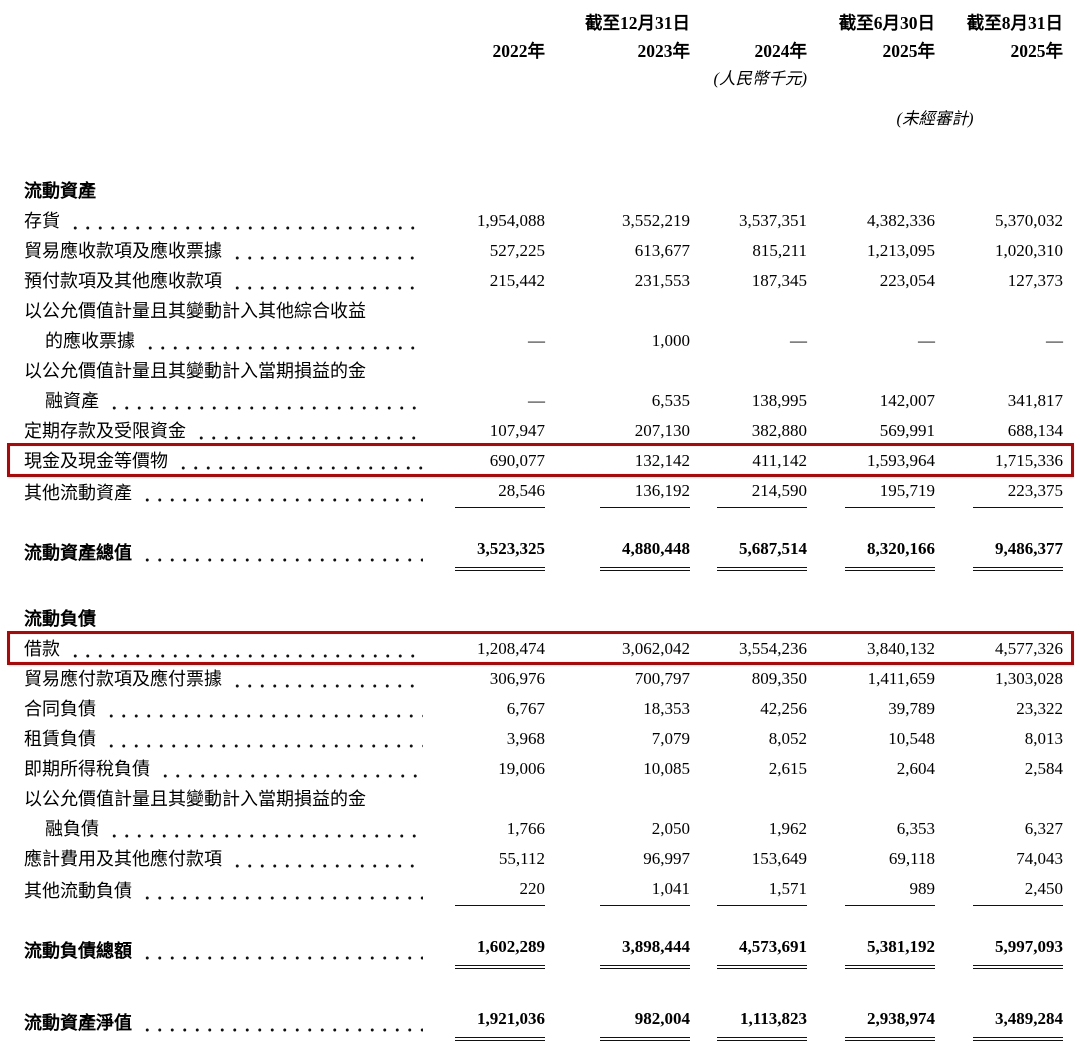  I want to click on value: 700,797, so click(662, 678).